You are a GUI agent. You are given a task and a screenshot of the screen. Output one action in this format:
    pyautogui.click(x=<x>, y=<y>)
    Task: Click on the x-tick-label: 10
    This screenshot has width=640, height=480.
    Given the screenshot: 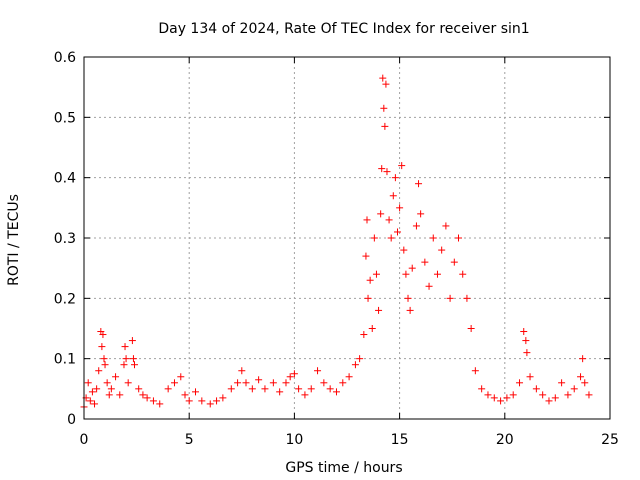 What is the action you would take?
    pyautogui.click(x=294, y=440)
    